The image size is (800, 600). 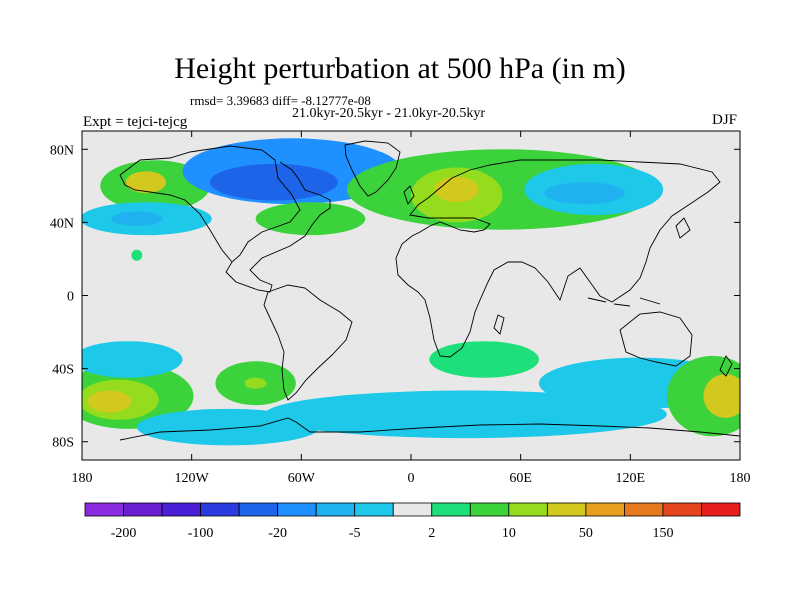 What do you see at coordinates (192, 478) in the screenshot?
I see `x-tick-label: 120W` at bounding box center [192, 478].